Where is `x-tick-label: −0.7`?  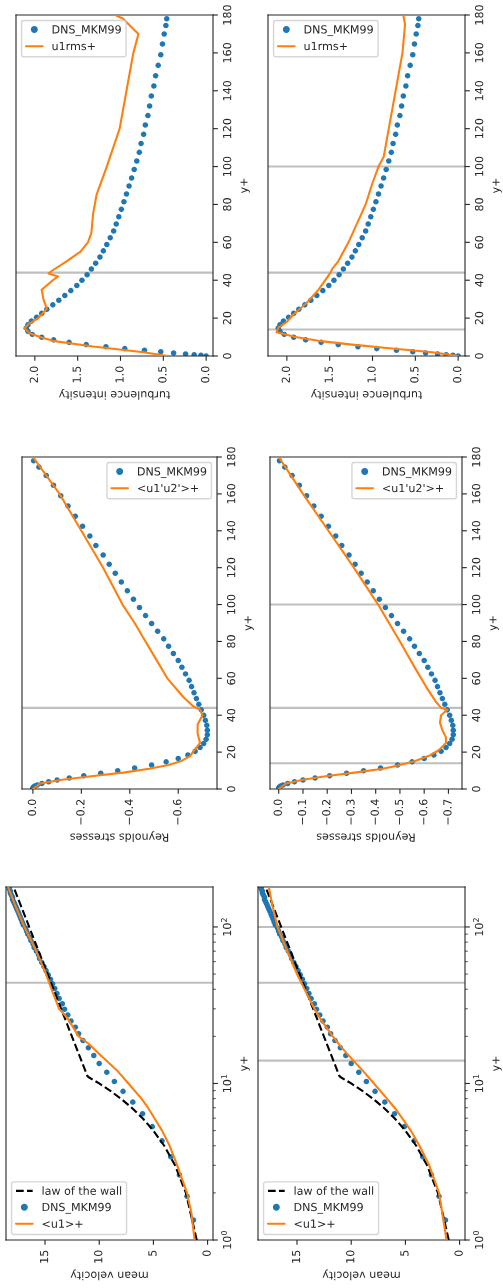 x-tick-label: −0.7 is located at coordinates (447, 812).